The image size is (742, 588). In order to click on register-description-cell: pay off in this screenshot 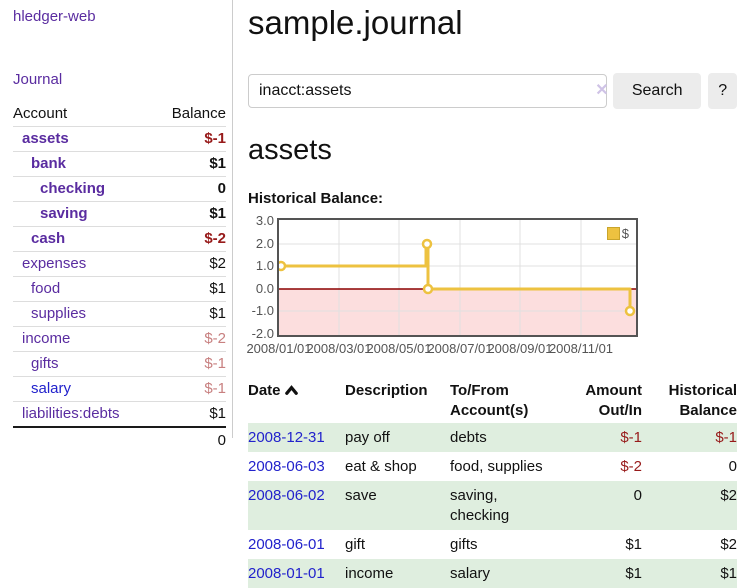, I will do `click(367, 437)`.